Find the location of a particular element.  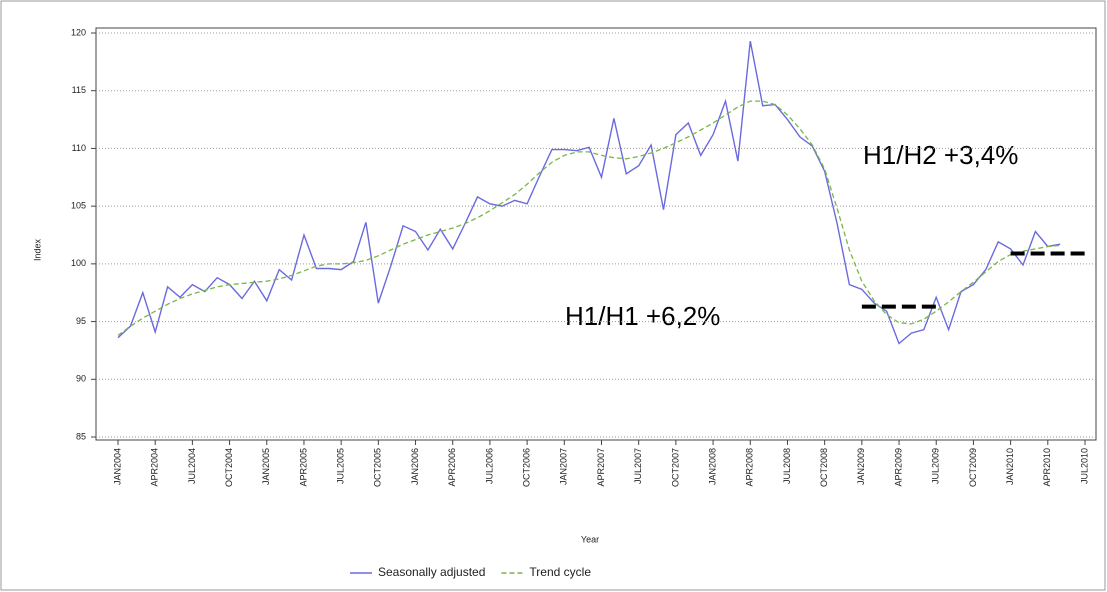

x-tick-label: OCT2007 is located at coordinates (675, 467).